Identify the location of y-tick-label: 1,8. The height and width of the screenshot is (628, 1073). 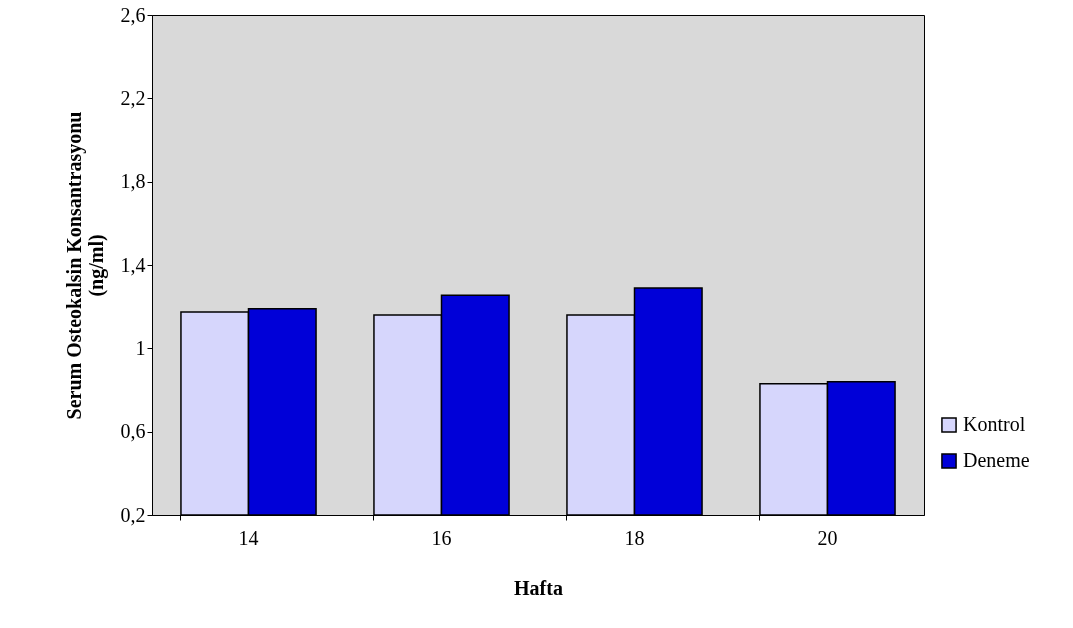
(133, 181).